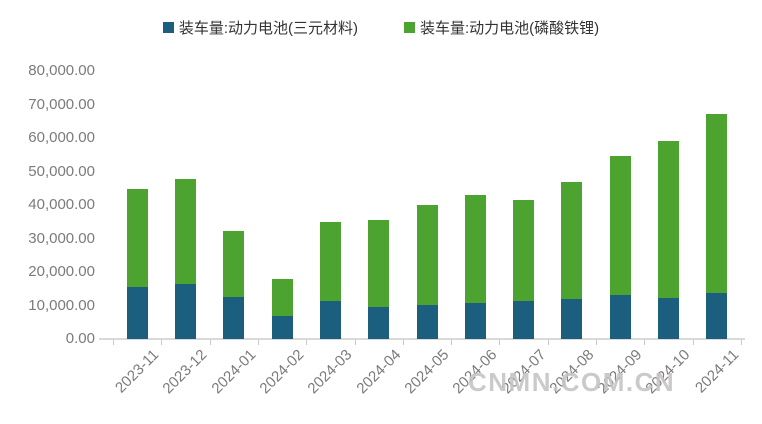 This screenshot has height=424, width=762. Describe the element at coordinates (572, 382) in the screenshot. I see `watermark: CNMN.COM.CN` at that location.